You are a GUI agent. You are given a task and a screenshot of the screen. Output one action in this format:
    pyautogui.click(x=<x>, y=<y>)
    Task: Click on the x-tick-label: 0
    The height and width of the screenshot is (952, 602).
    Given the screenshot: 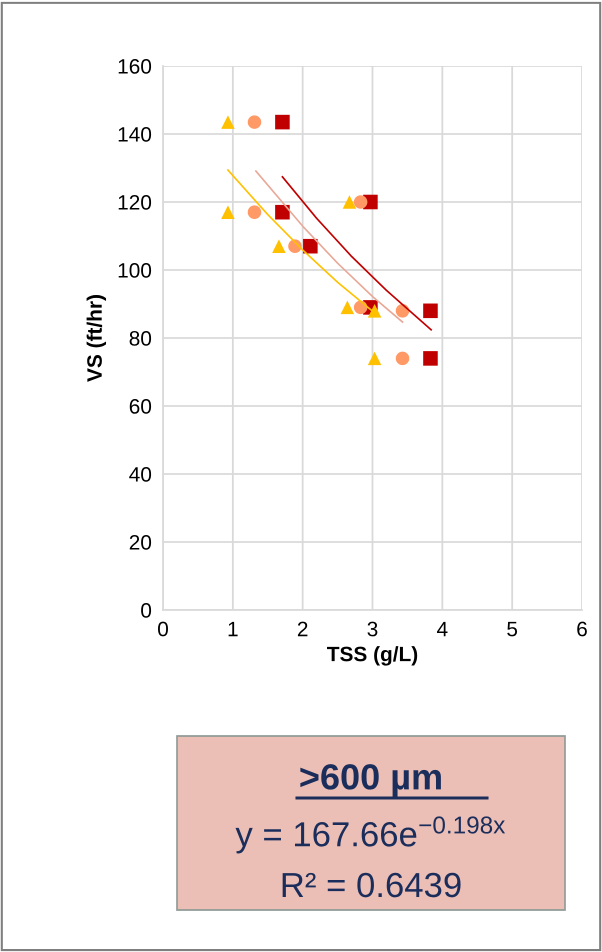 What is the action you would take?
    pyautogui.click(x=163, y=629)
    